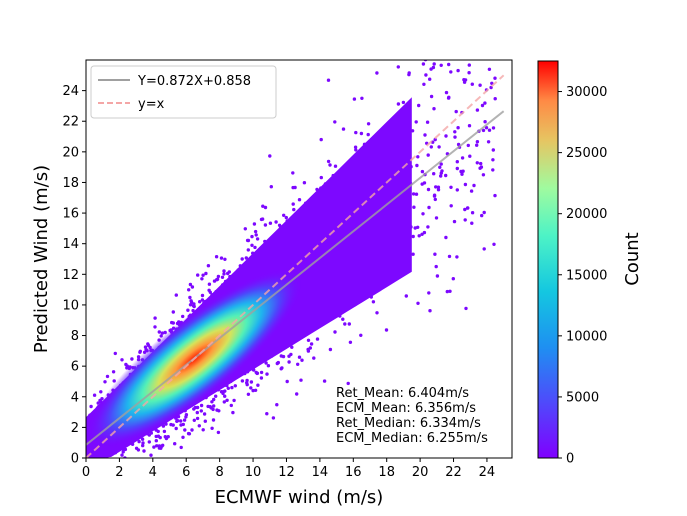  I want to click on y-tick-label: 22, so click(70, 122).